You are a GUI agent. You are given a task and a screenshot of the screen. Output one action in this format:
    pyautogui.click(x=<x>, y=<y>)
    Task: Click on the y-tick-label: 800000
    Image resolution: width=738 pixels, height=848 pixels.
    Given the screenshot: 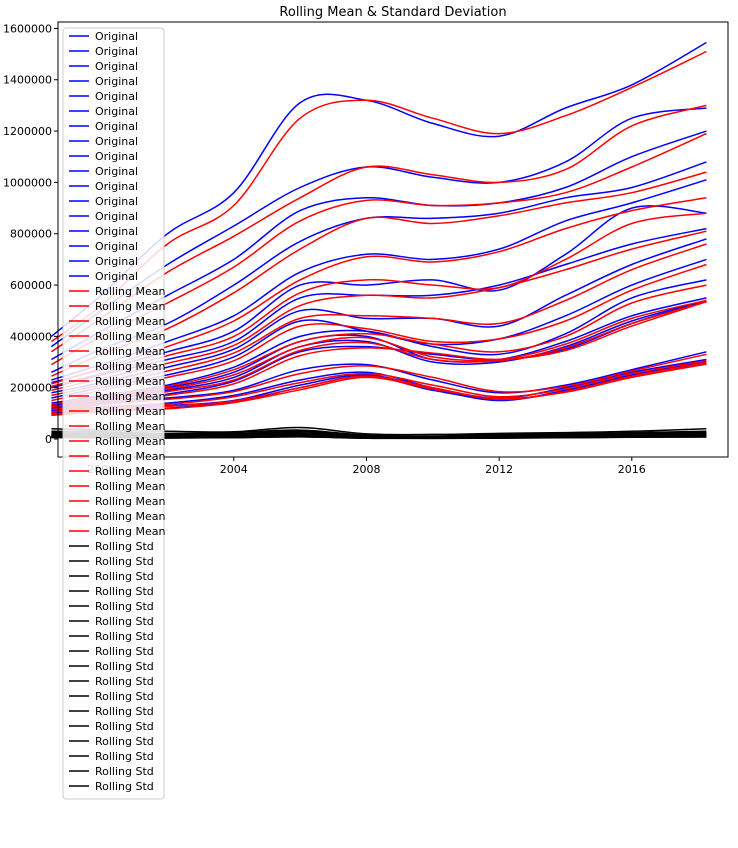 What is the action you would take?
    pyautogui.click(x=31, y=234)
    